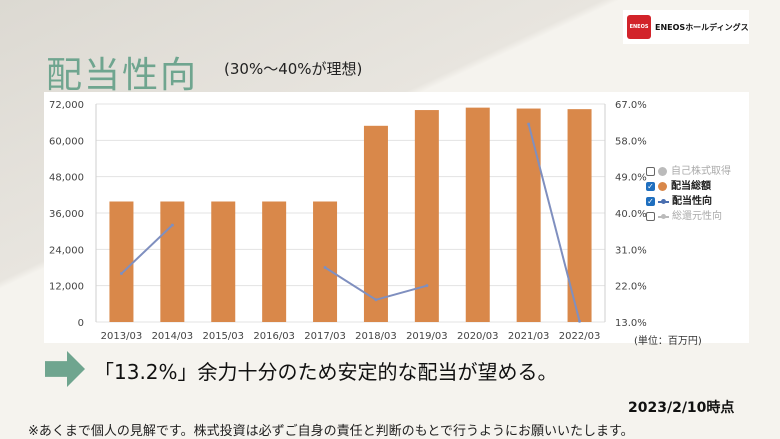 The width and height of the screenshot is (780, 439). I want to click on legend-item: ✓ 配当性向, so click(688, 201).